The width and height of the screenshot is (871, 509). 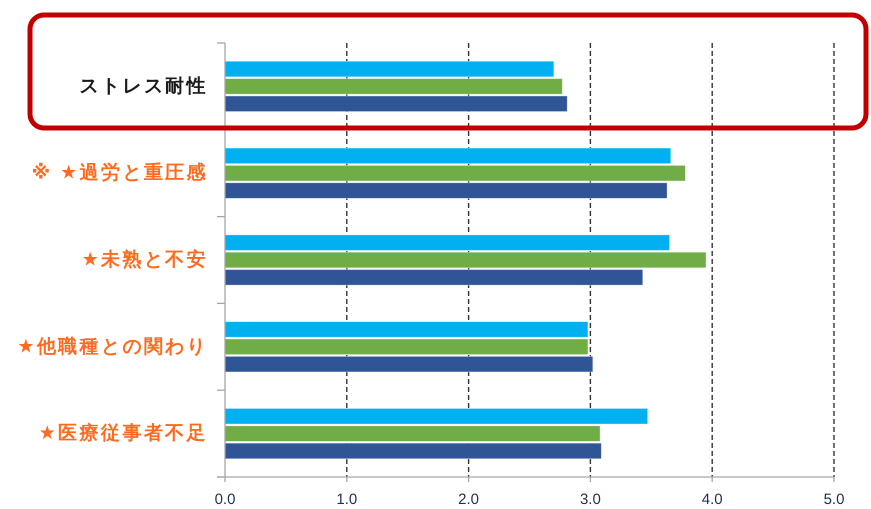 What do you see at coordinates (834, 499) in the screenshot?
I see `x-tick-label: 5.0` at bounding box center [834, 499].